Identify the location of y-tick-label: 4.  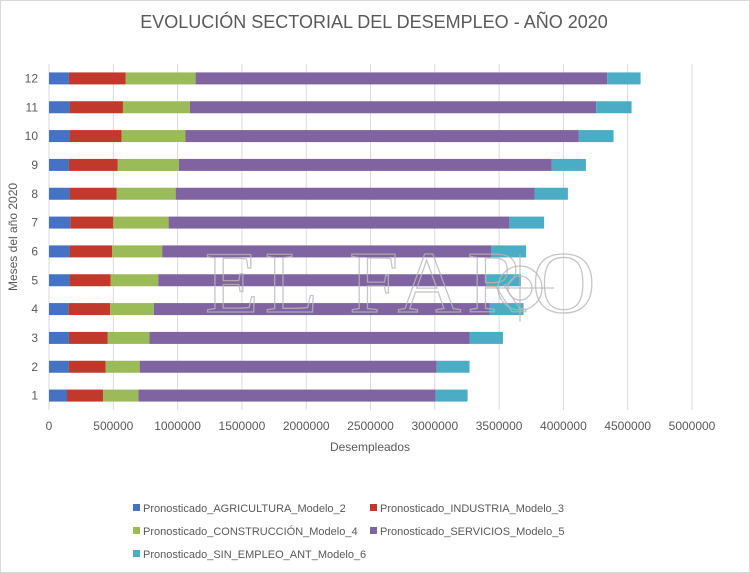
(34, 309).